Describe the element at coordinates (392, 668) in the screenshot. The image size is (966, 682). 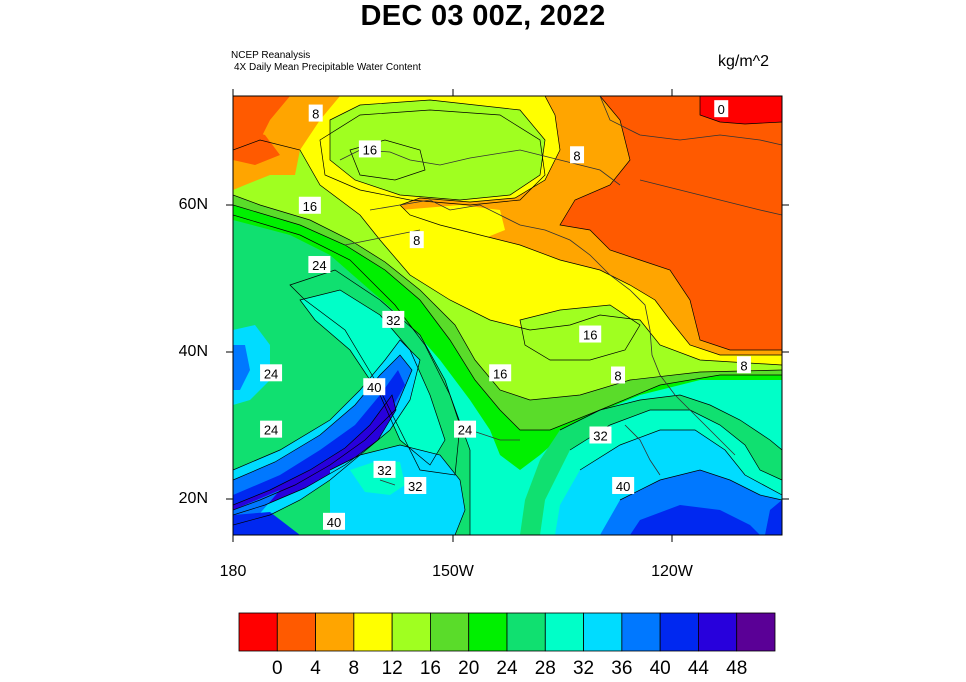
I see `colorbar-label: 12` at that location.